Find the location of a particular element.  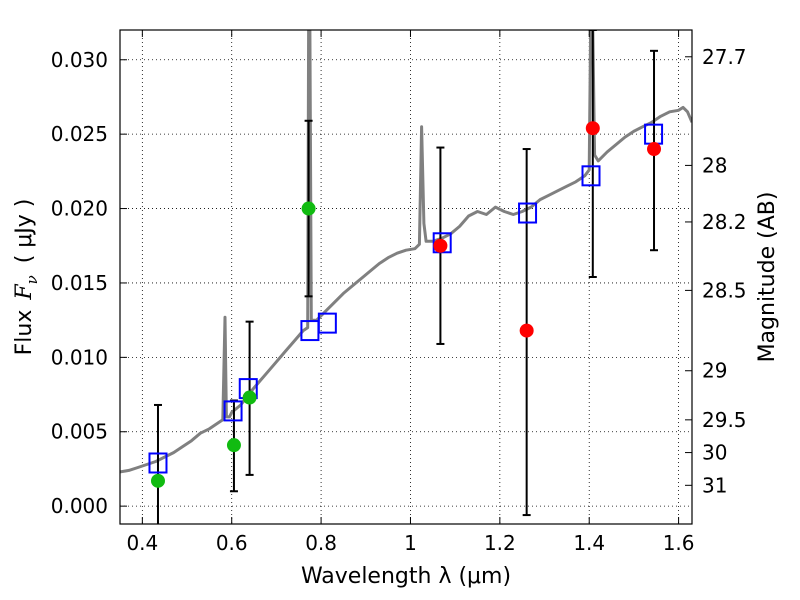

y-axis-title-symbol: F is located at coordinates (24, 292).